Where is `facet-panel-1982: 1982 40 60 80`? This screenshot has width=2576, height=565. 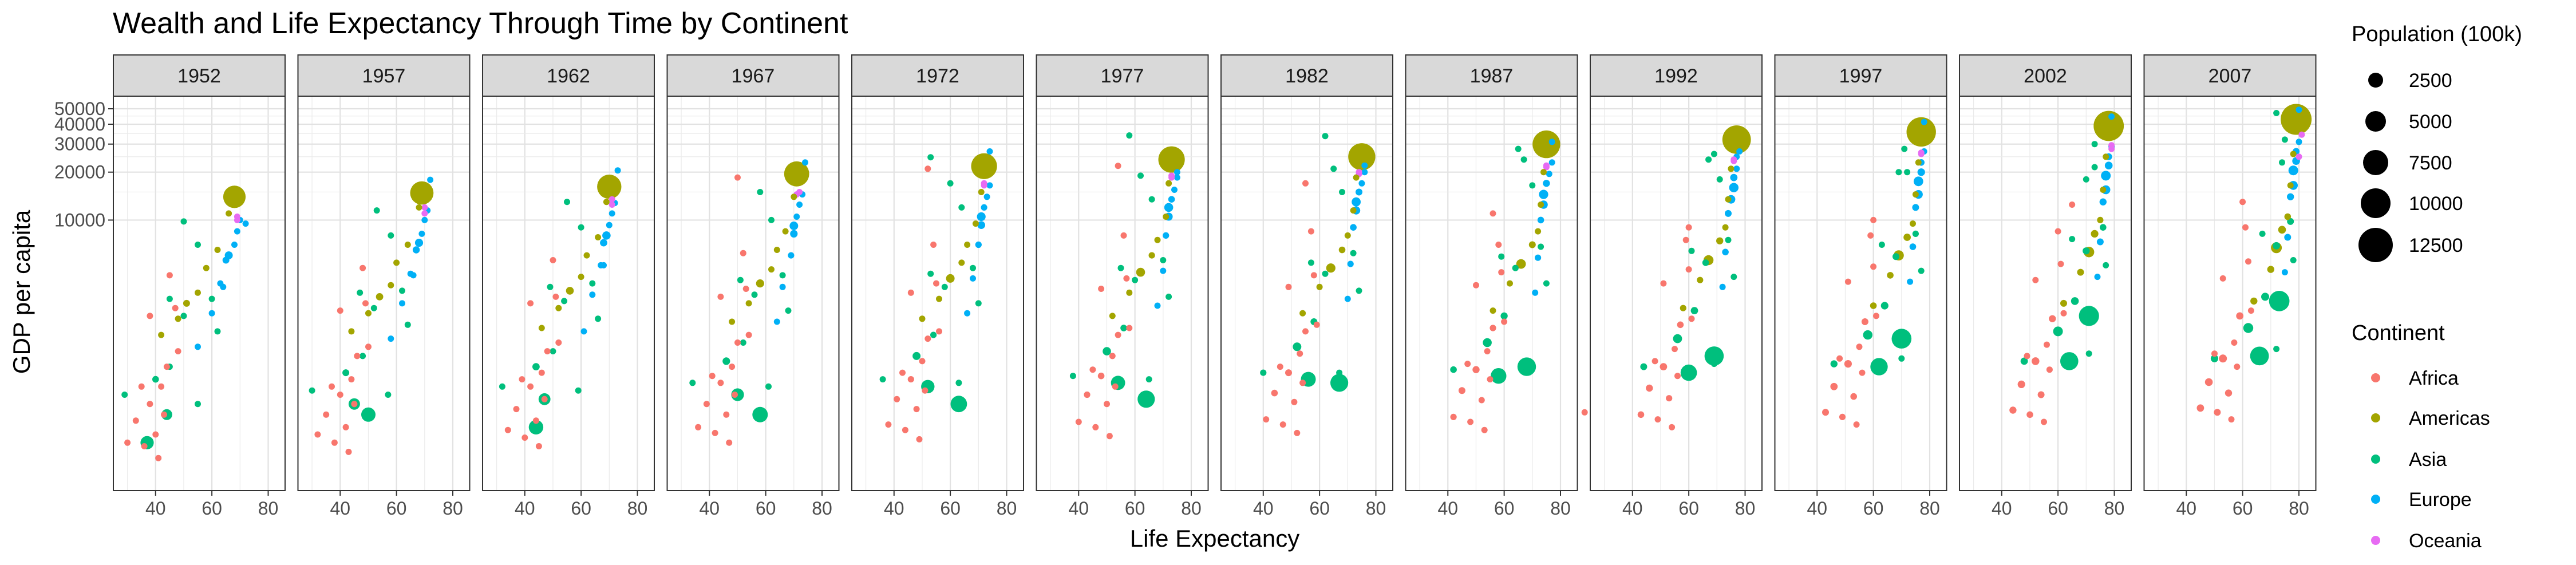 facet-panel-1982: 1982 40 60 80 is located at coordinates (1306, 286).